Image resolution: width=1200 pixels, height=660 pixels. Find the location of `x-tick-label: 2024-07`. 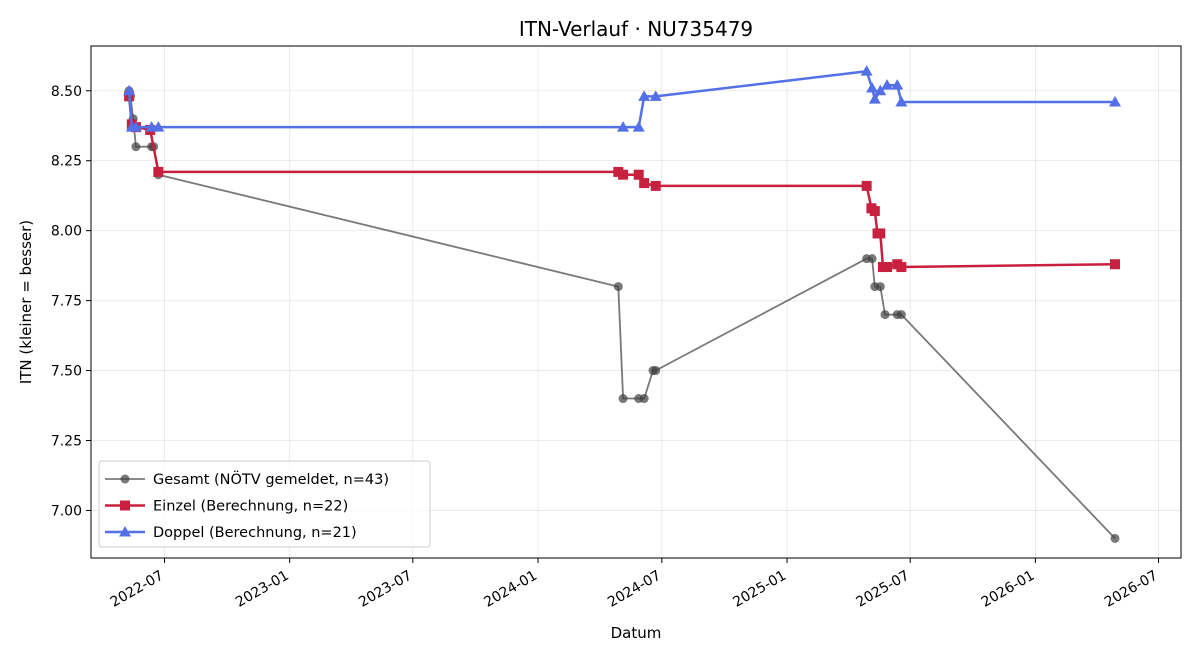

x-tick-label: 2024-07 is located at coordinates (634, 589).